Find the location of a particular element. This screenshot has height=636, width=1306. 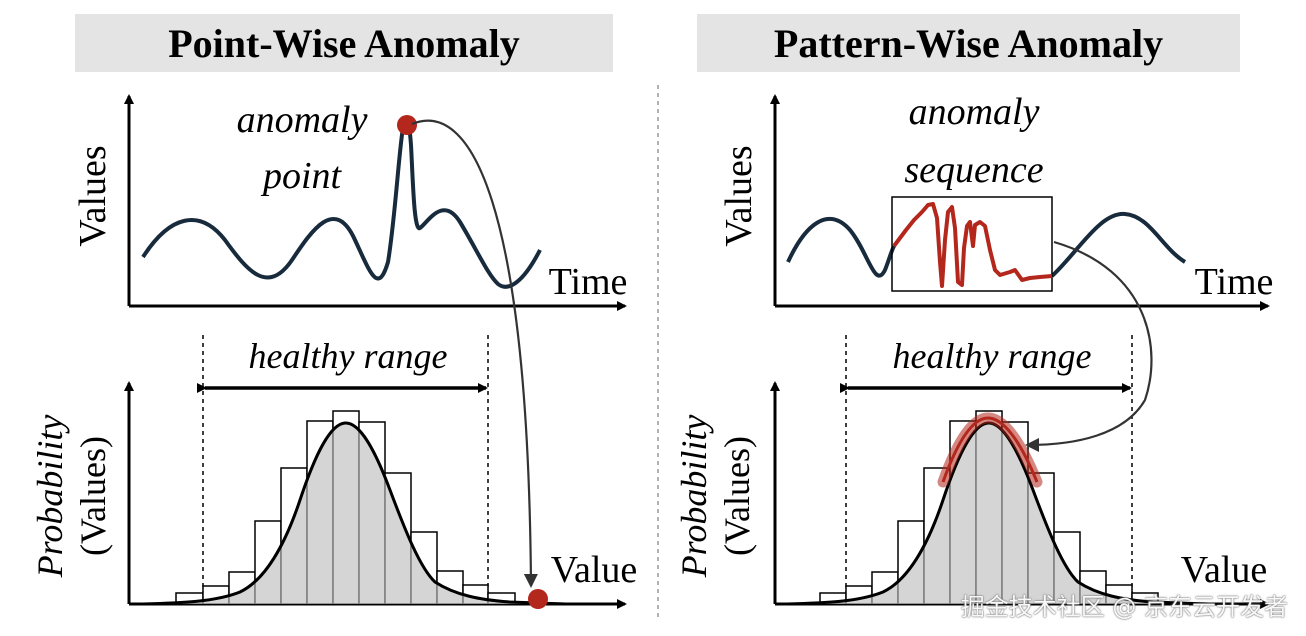

right-time-series-end is located at coordinates (1118, 244).